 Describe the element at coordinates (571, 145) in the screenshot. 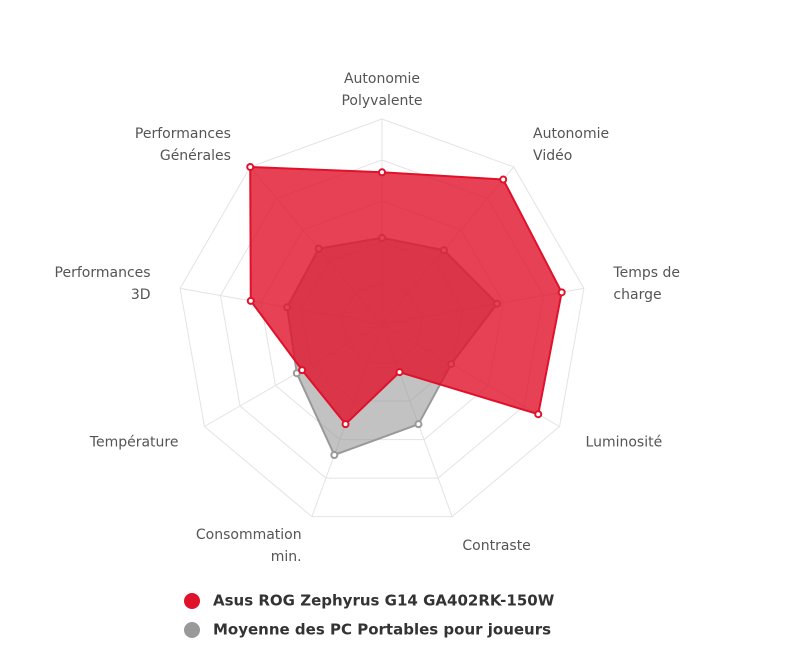

I see `axis-label: Autonomie Vidéo` at that location.